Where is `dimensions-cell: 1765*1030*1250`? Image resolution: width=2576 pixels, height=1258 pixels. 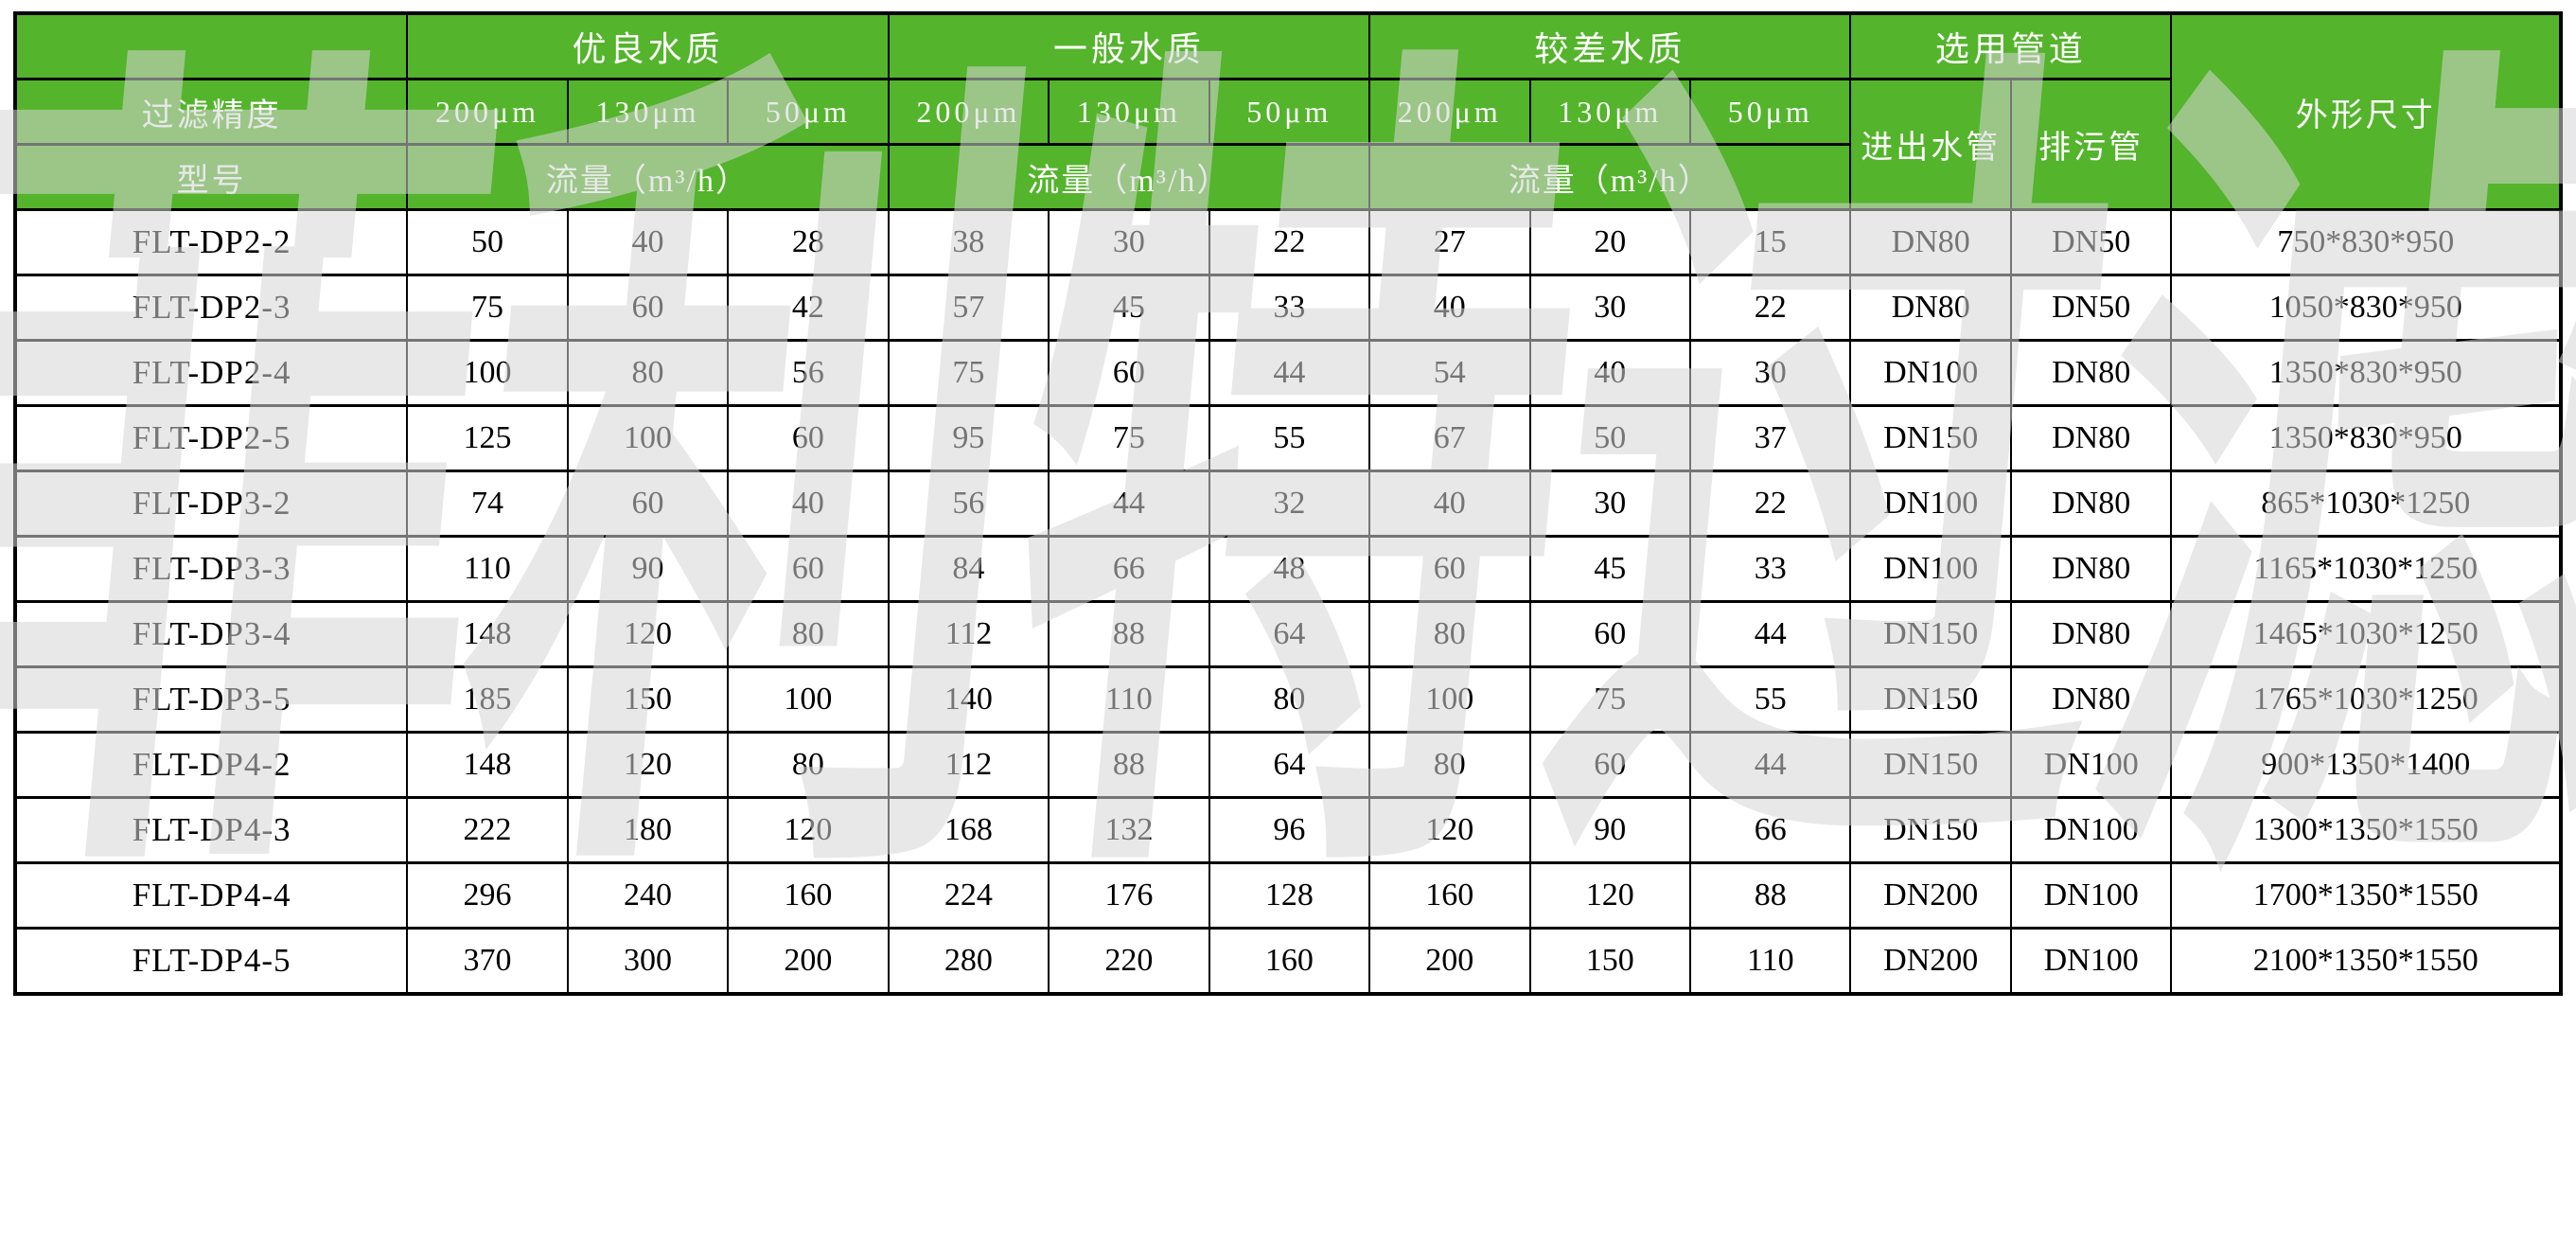
dimensions-cell: 1765*1030*1250 is located at coordinates (2366, 700).